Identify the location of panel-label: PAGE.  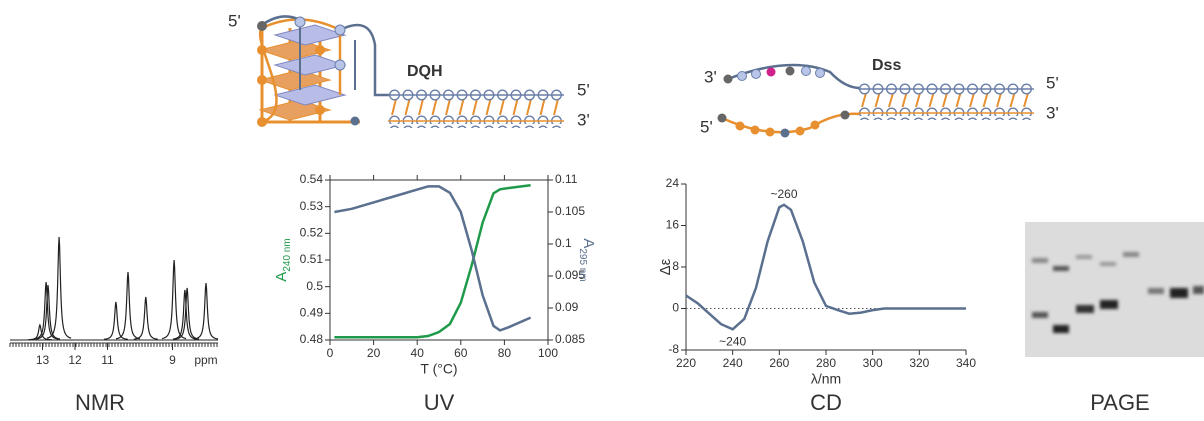
(1120, 402).